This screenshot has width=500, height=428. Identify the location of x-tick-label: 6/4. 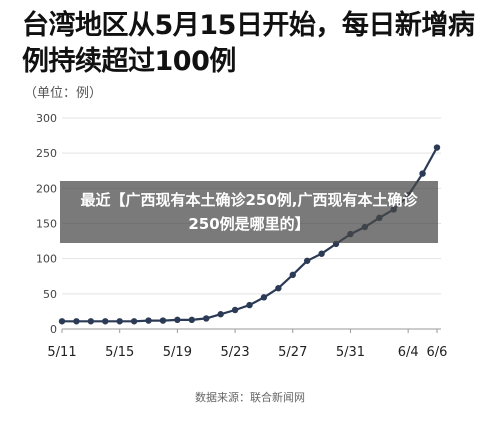
(408, 352).